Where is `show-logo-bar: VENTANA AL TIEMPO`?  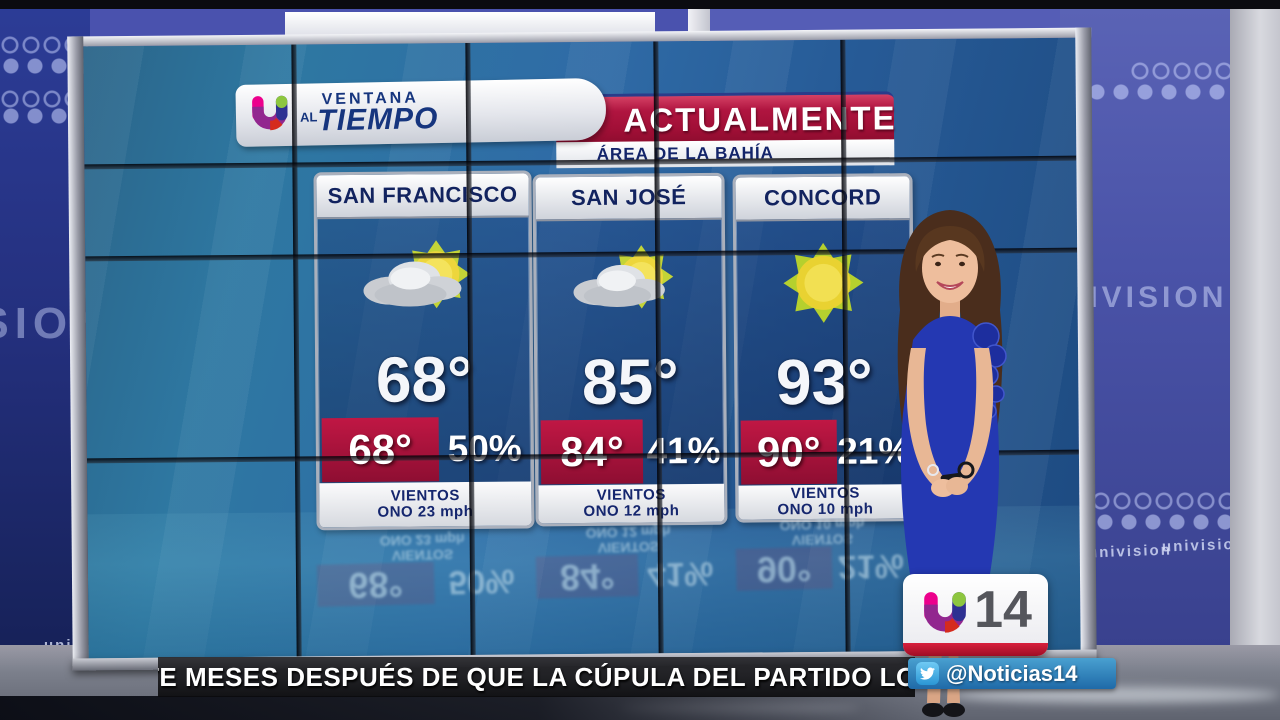 show-logo-bar: VENTANA AL TIEMPO is located at coordinates (421, 112).